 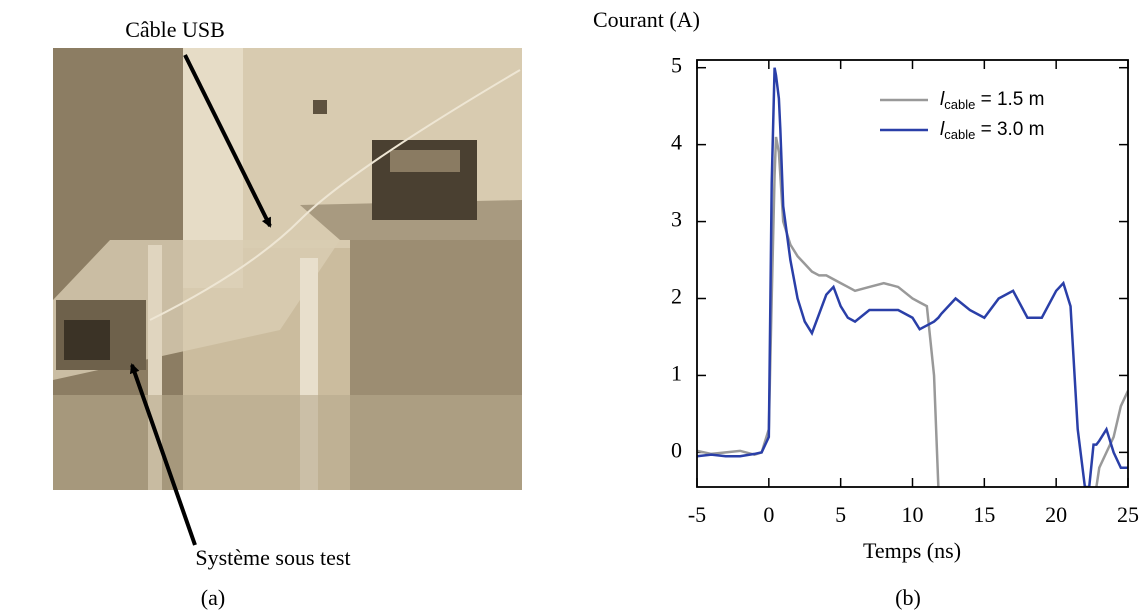 What do you see at coordinates (1009, 99) in the screenshot?
I see `legend-label-part: = 1.5 m` at bounding box center [1009, 99].